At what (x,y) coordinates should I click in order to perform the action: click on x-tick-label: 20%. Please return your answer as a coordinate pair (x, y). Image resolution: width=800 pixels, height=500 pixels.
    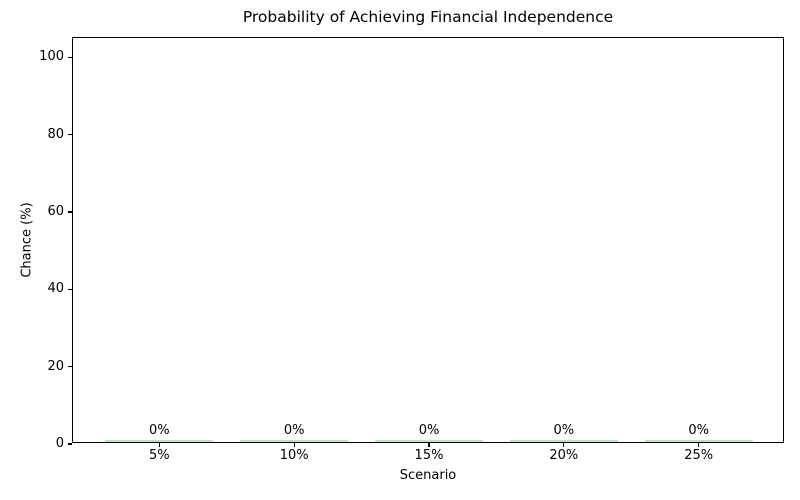
    Looking at the image, I should click on (564, 455).